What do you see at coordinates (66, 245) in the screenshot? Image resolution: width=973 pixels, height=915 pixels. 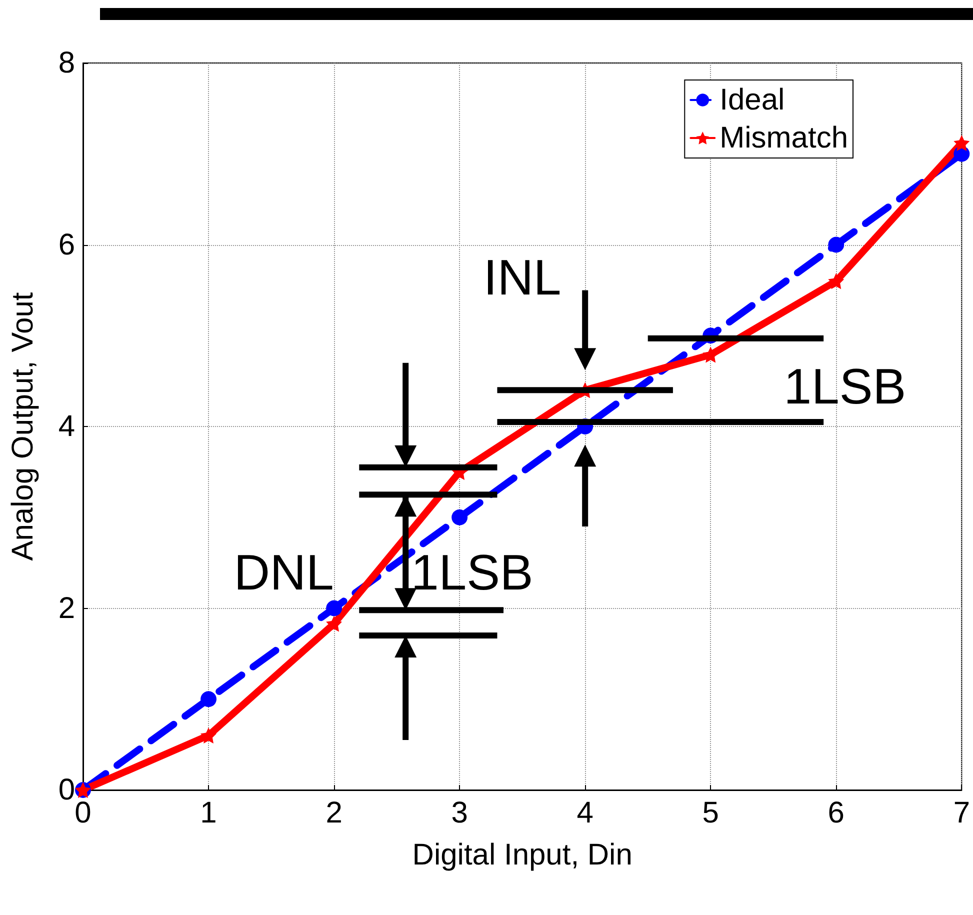 I see `y-tick-label: 6` at bounding box center [66, 245].